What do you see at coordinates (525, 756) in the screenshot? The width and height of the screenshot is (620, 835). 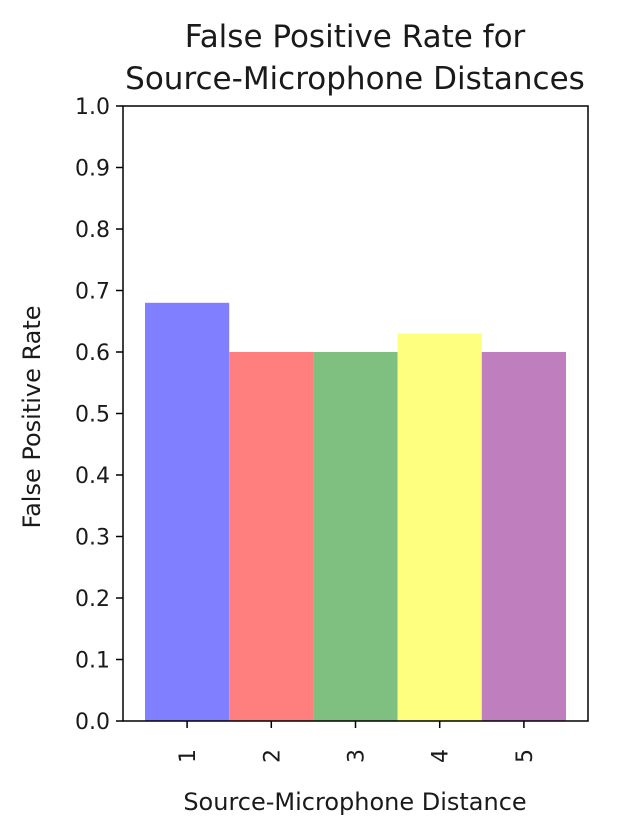 I see `x-tick-label: 5` at bounding box center [525, 756].